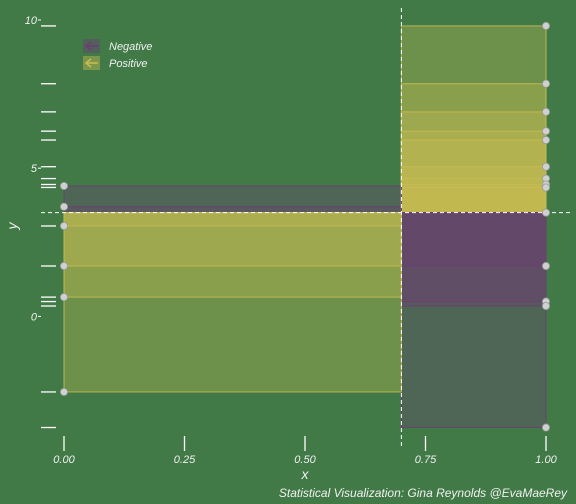  What do you see at coordinates (426, 460) in the screenshot?
I see `x-tick-label-3: 0.75` at bounding box center [426, 460].